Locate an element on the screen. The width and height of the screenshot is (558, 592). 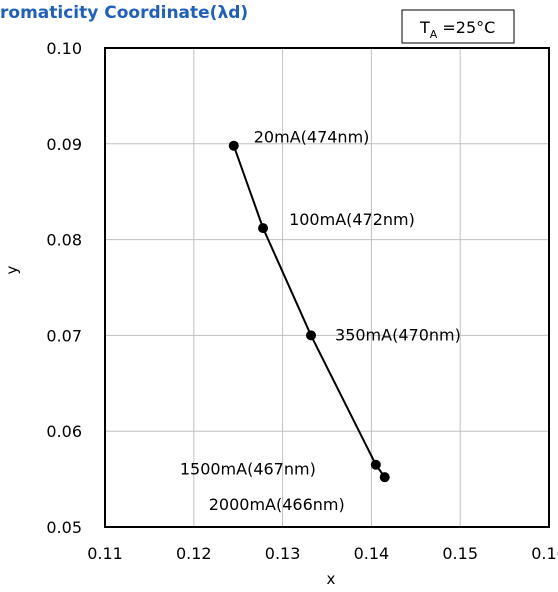
point-label: 100mA(472nm) is located at coordinates (352, 219).